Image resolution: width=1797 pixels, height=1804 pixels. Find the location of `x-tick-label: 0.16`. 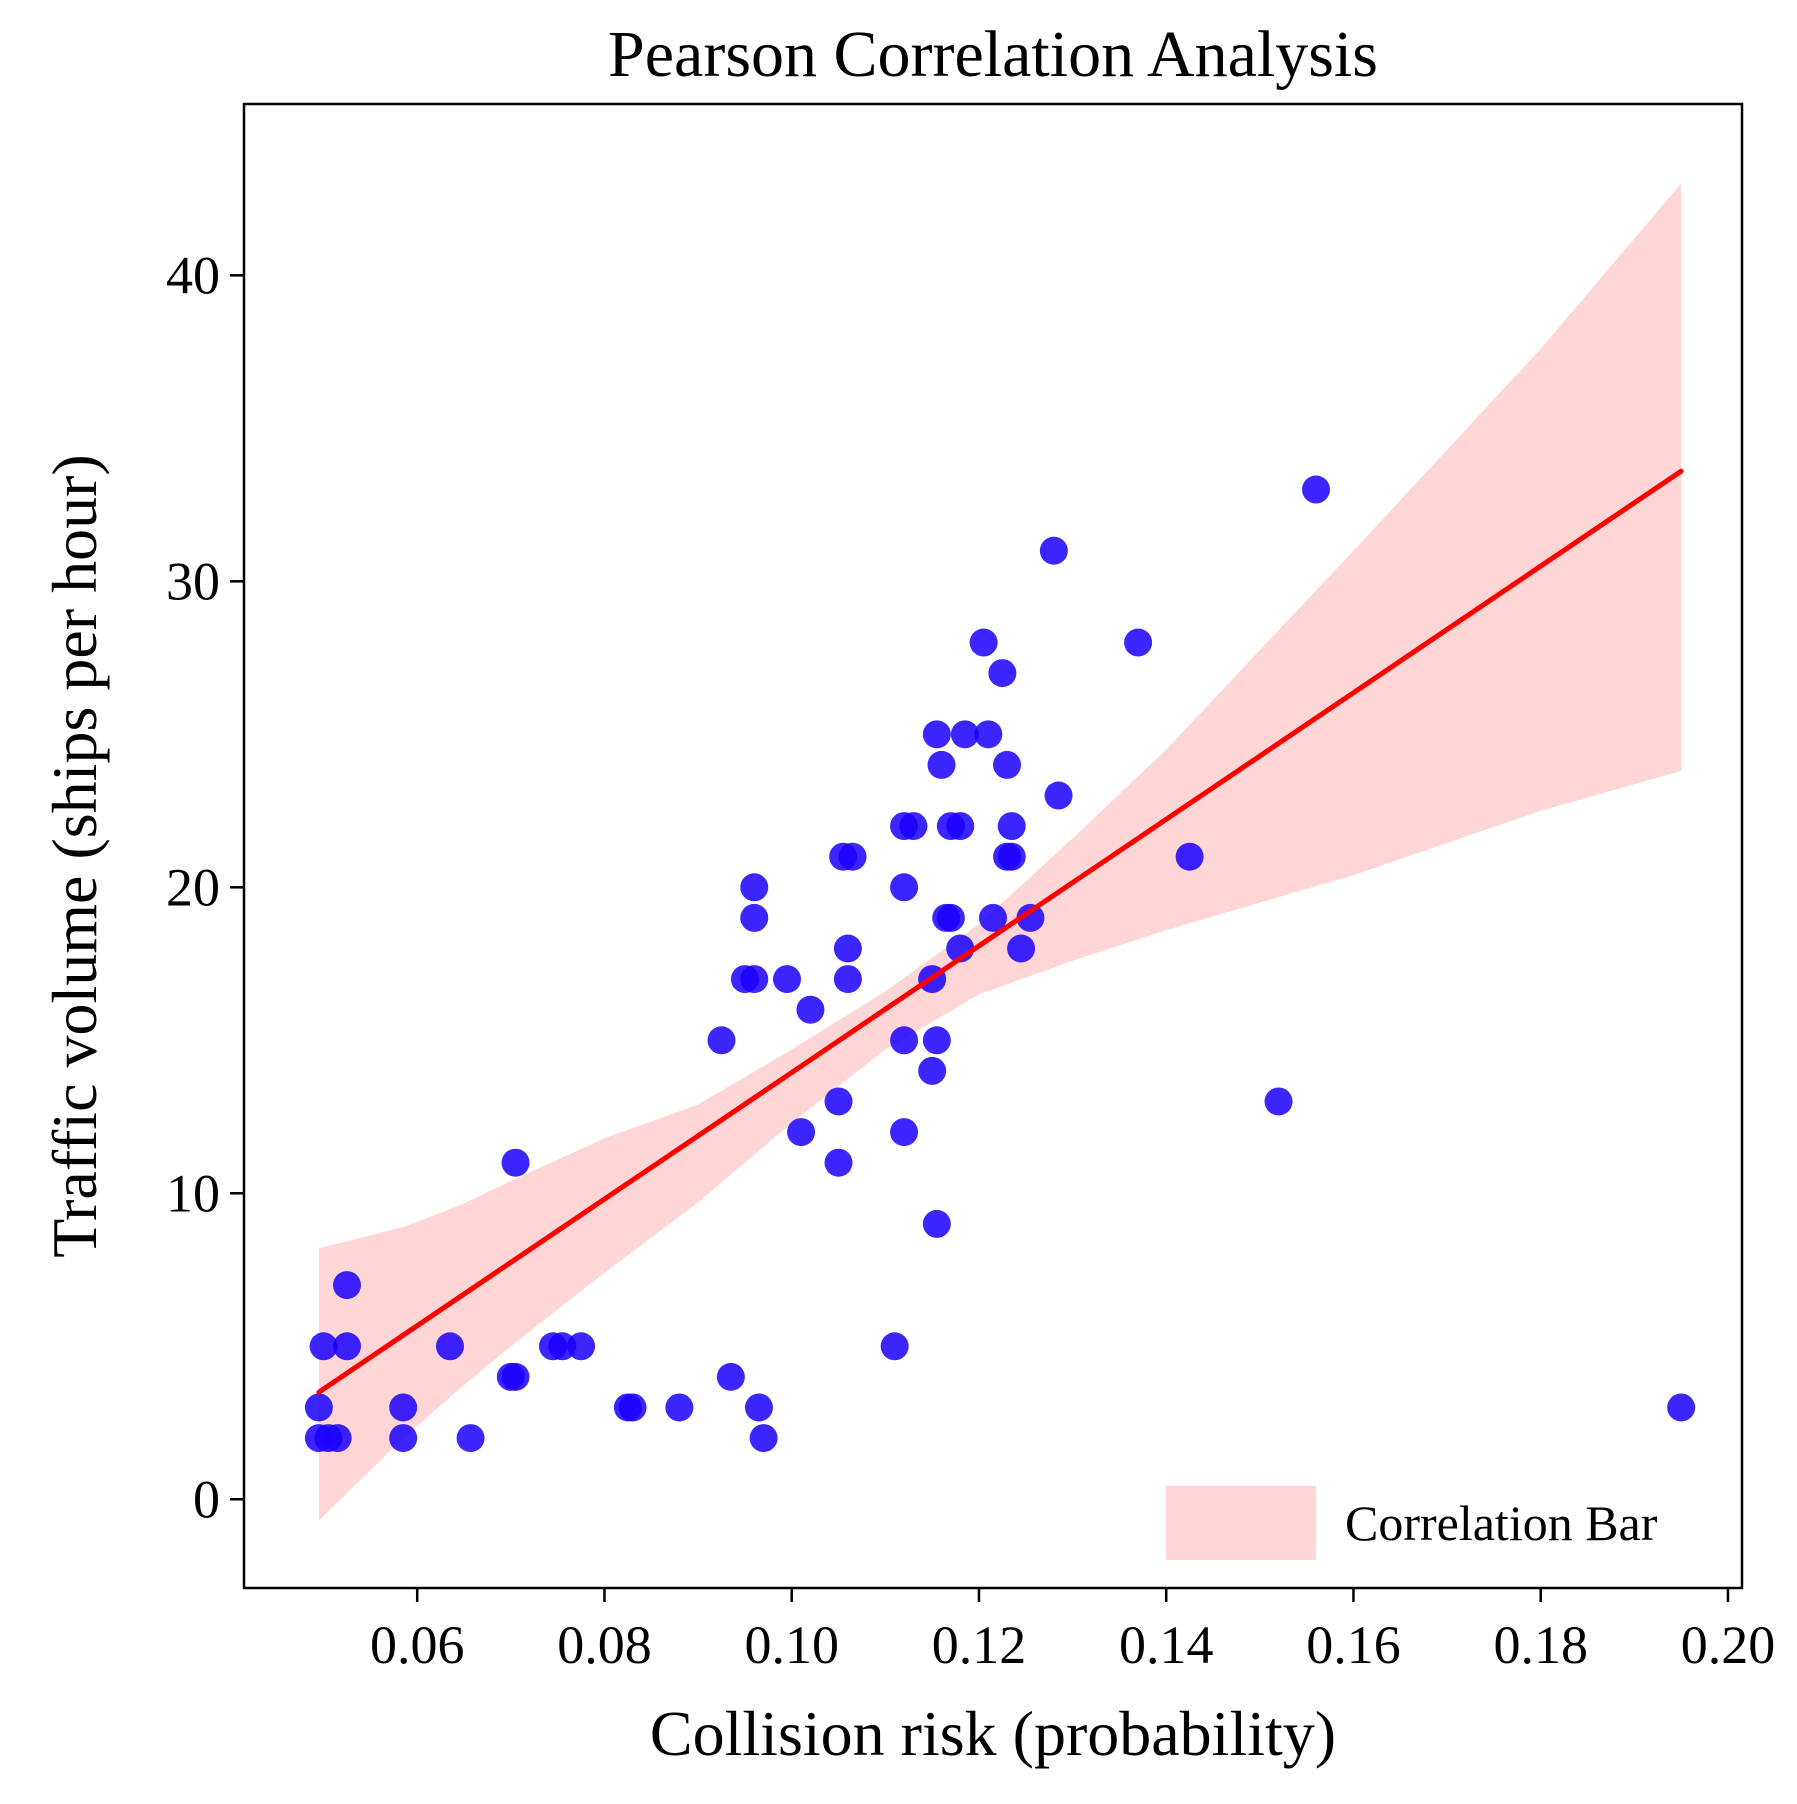

x-tick-label: 0.16 is located at coordinates (1353, 1645).